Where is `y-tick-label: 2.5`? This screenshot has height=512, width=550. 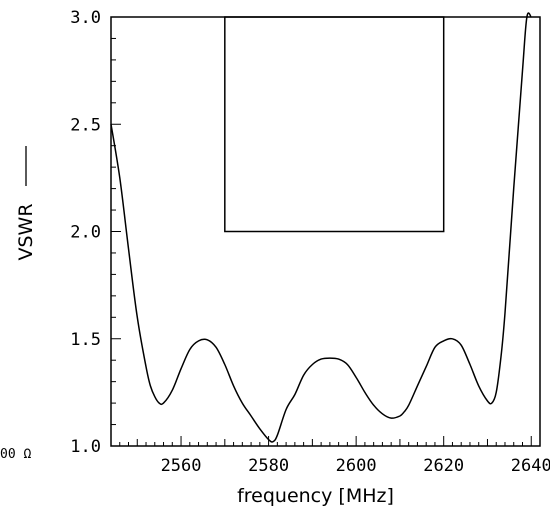
y-tick-label: 2.5 is located at coordinates (85, 125).